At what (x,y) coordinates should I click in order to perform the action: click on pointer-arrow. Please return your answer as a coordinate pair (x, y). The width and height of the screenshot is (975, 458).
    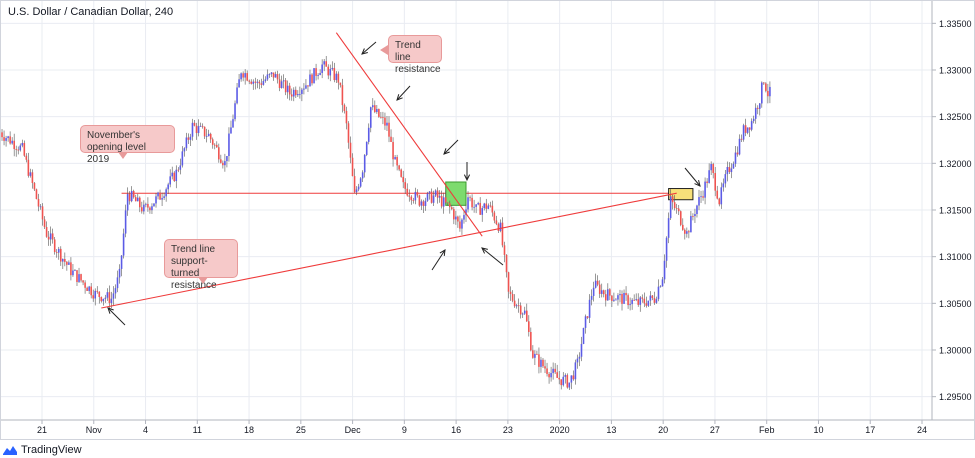
    Looking at the image, I should click on (369, 48).